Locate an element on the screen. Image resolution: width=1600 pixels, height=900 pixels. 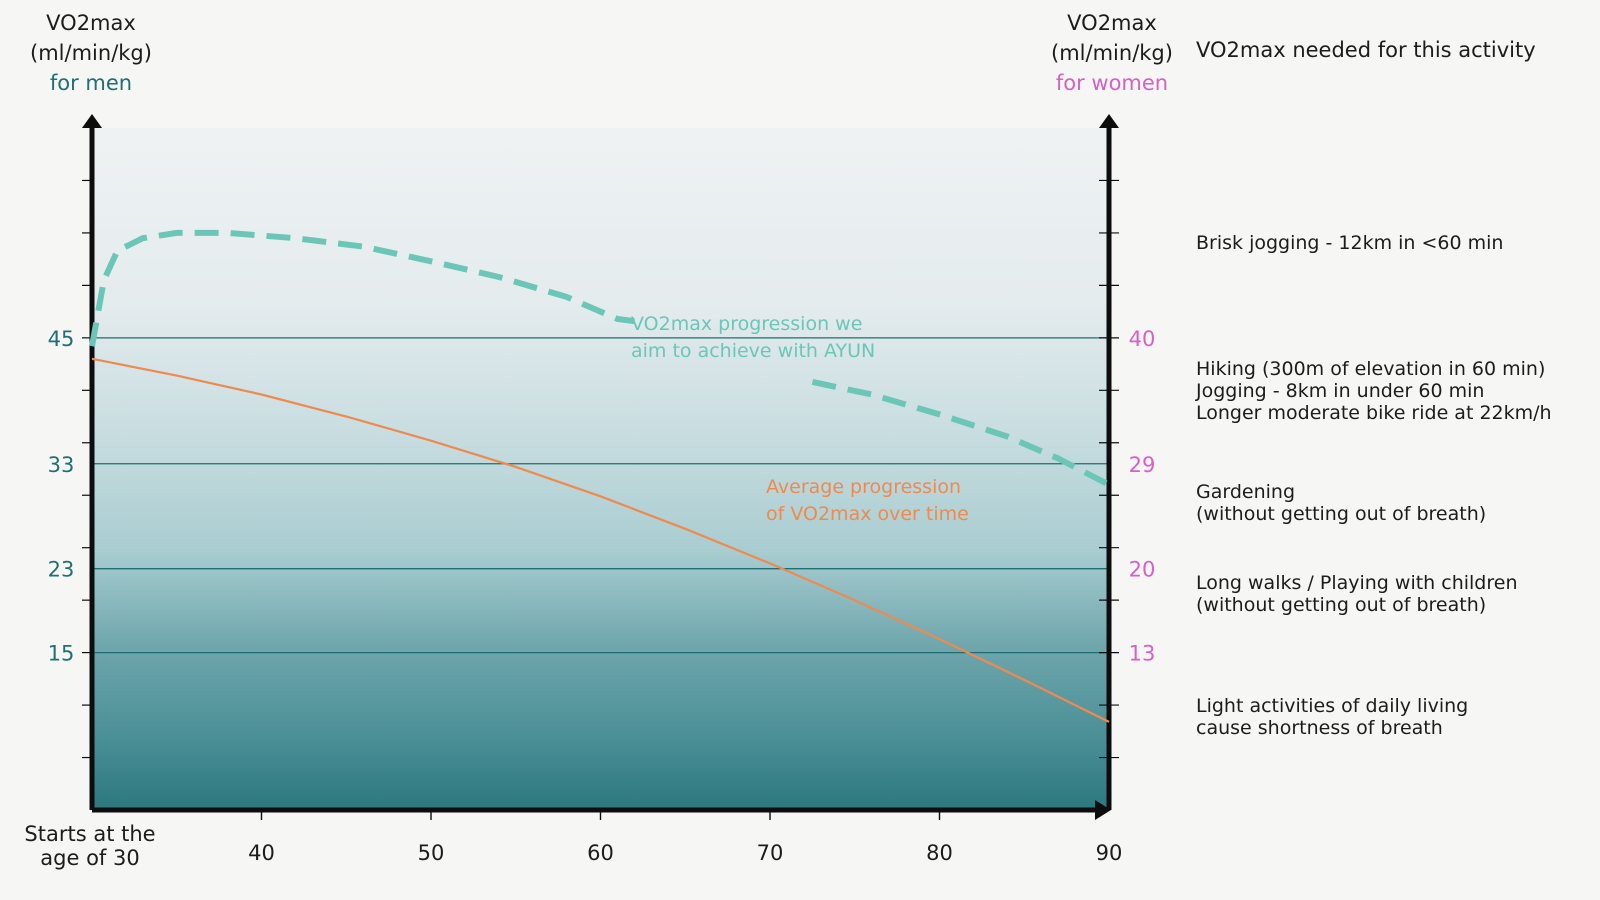
x-tick-label: 60 is located at coordinates (600, 853).